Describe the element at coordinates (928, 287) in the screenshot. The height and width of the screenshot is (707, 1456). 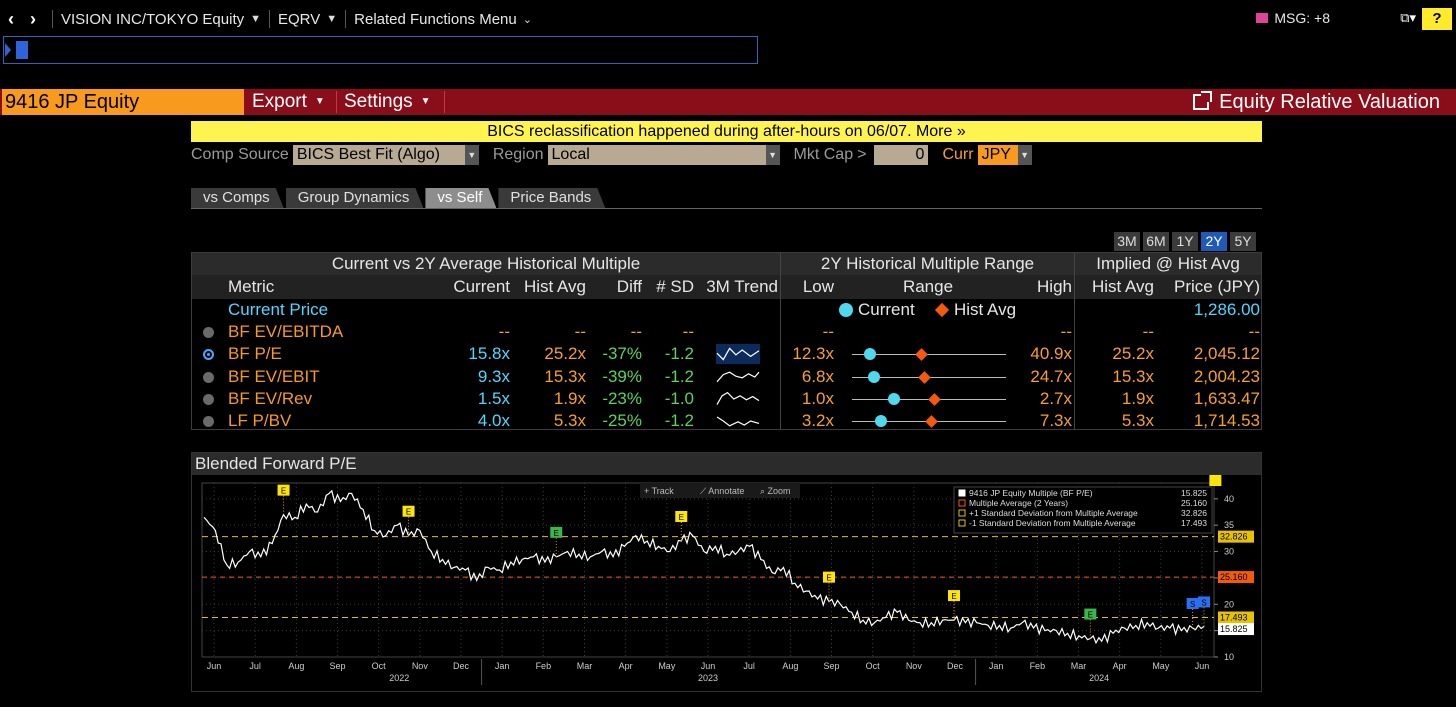
I see `col-range: Range` at that location.